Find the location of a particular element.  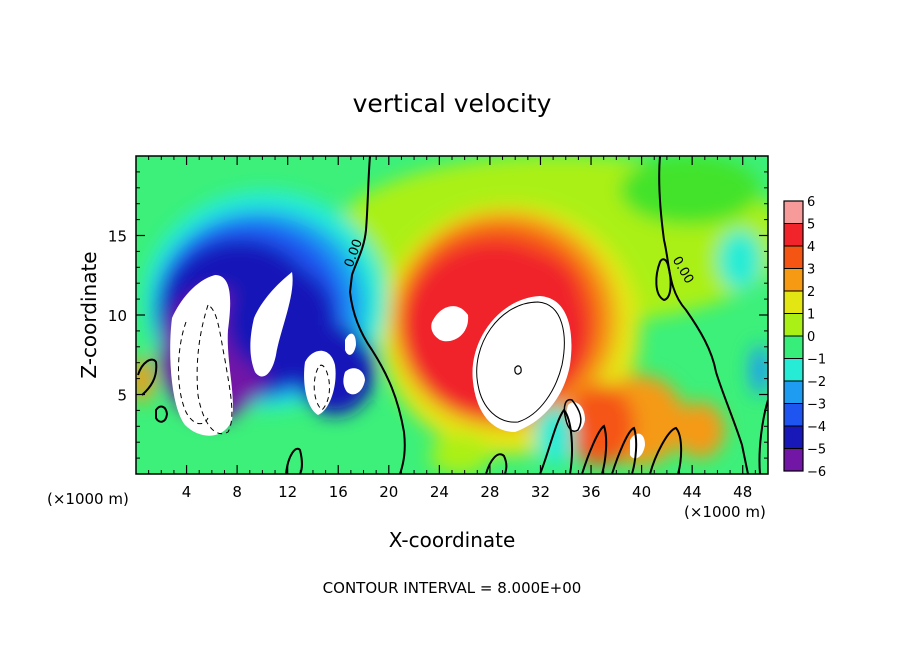

colorbar-label: 4 is located at coordinates (811, 247).